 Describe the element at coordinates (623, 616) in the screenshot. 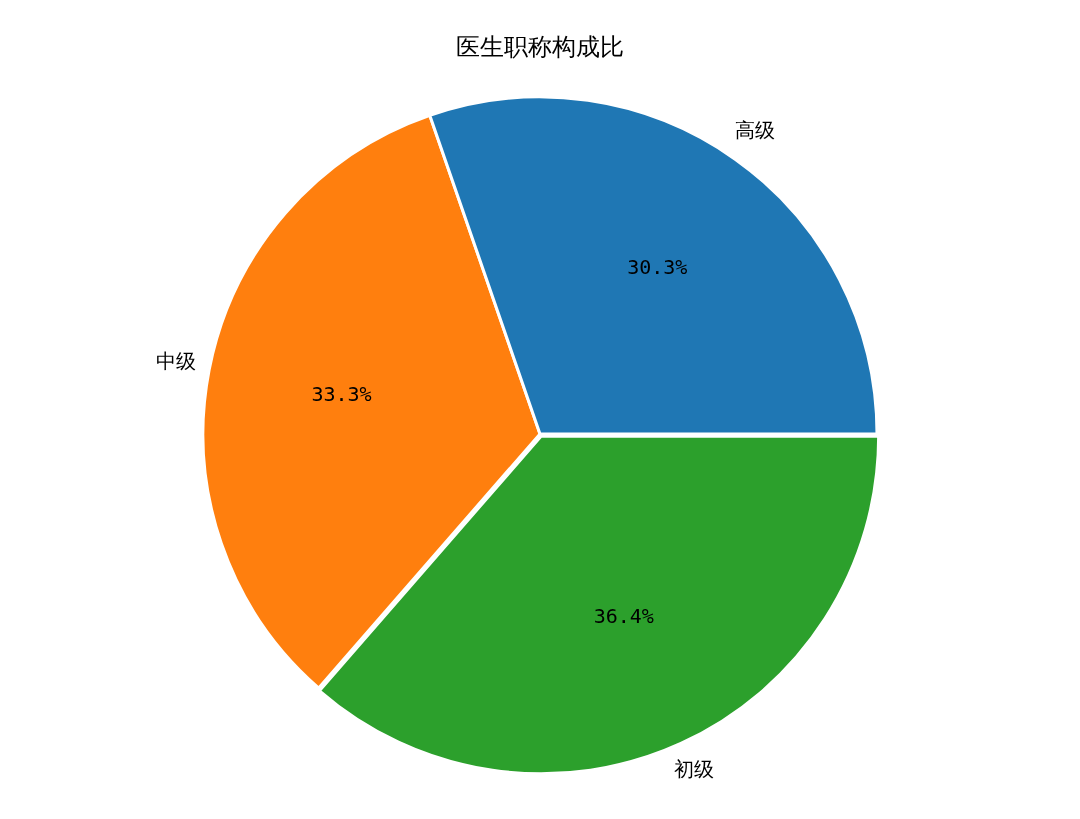

I see `data-label: 36.4%` at that location.